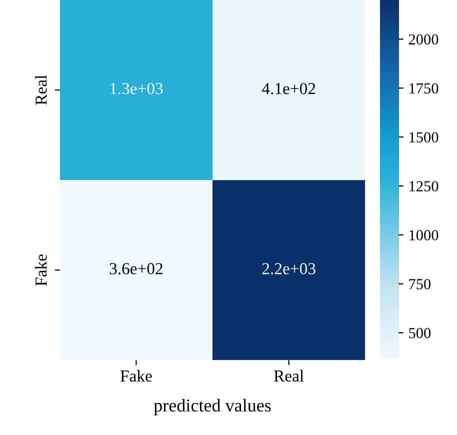 The height and width of the screenshot is (435, 457). I want to click on color-bar-label: 1750, so click(424, 88).